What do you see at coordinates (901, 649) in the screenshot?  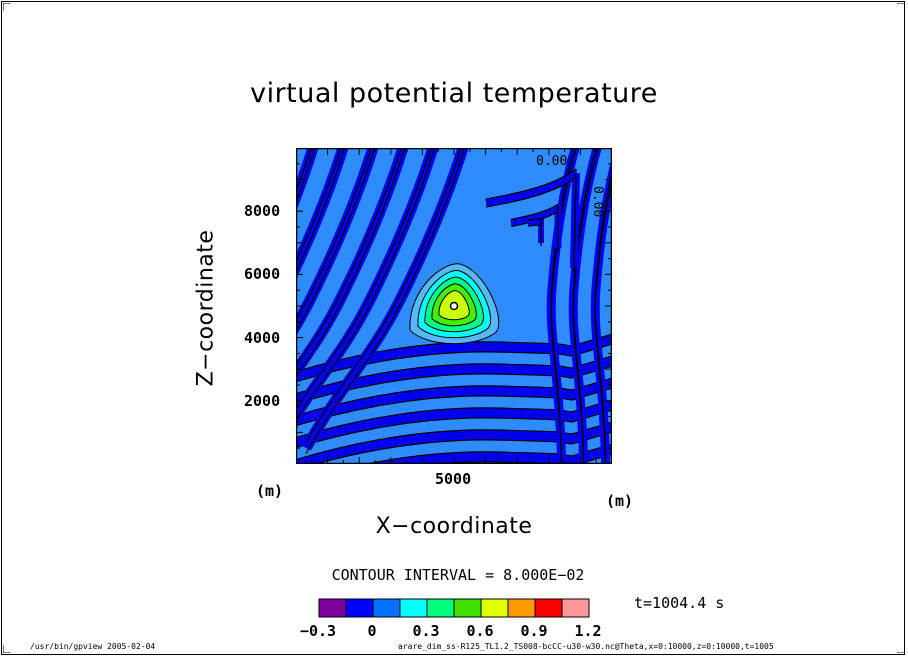 I see `corner-mark-bottom-right` at bounding box center [901, 649].